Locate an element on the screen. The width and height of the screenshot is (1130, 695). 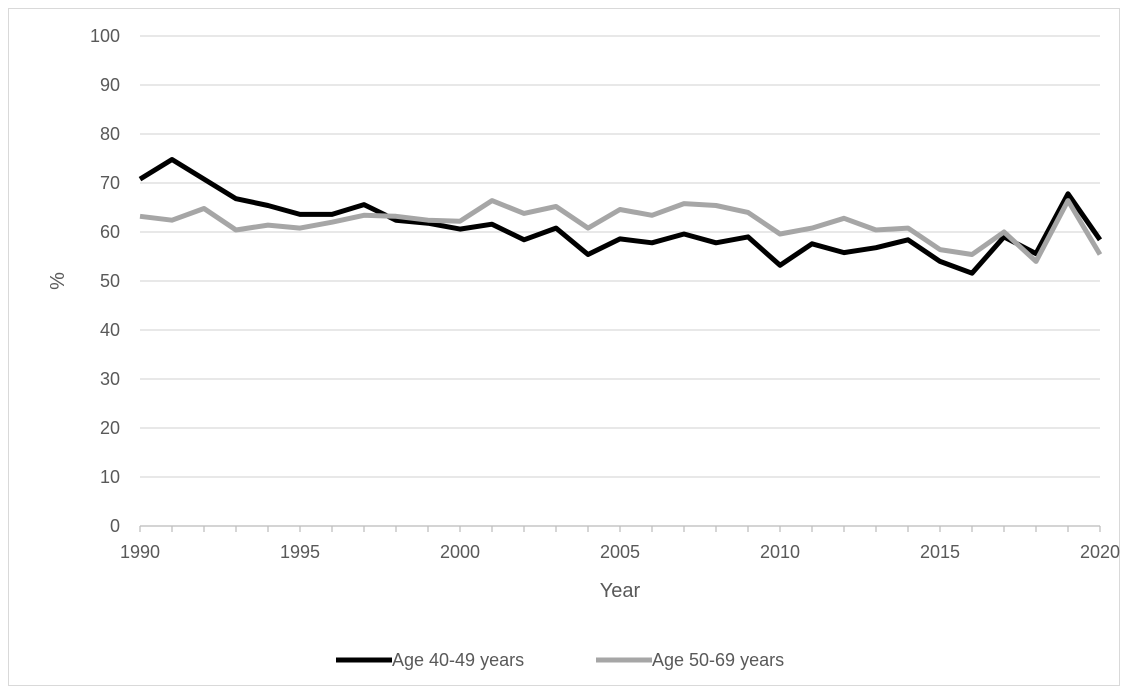
y-tick-label: 40 is located at coordinates (110, 330).